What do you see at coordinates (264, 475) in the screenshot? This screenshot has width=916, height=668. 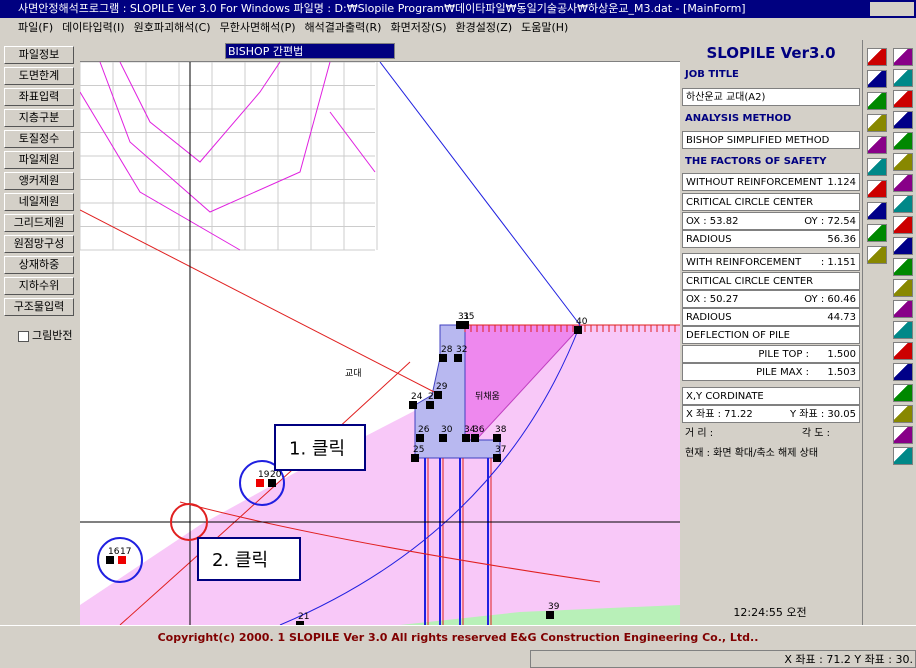 I see `node-label: 19` at bounding box center [264, 475].